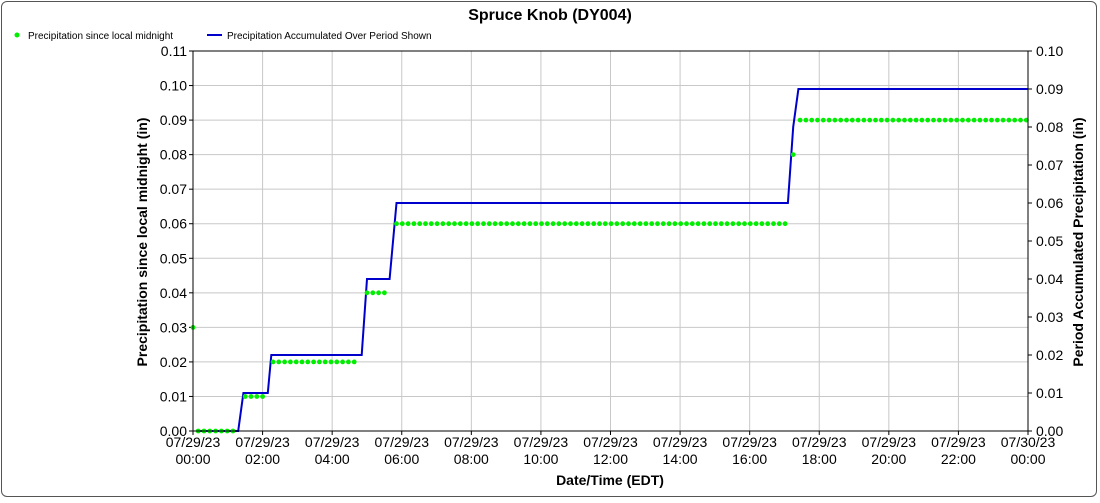 The image size is (1100, 503). Describe the element at coordinates (173, 189) in the screenshot. I see `y-left-tick-label: 0.07` at that location.